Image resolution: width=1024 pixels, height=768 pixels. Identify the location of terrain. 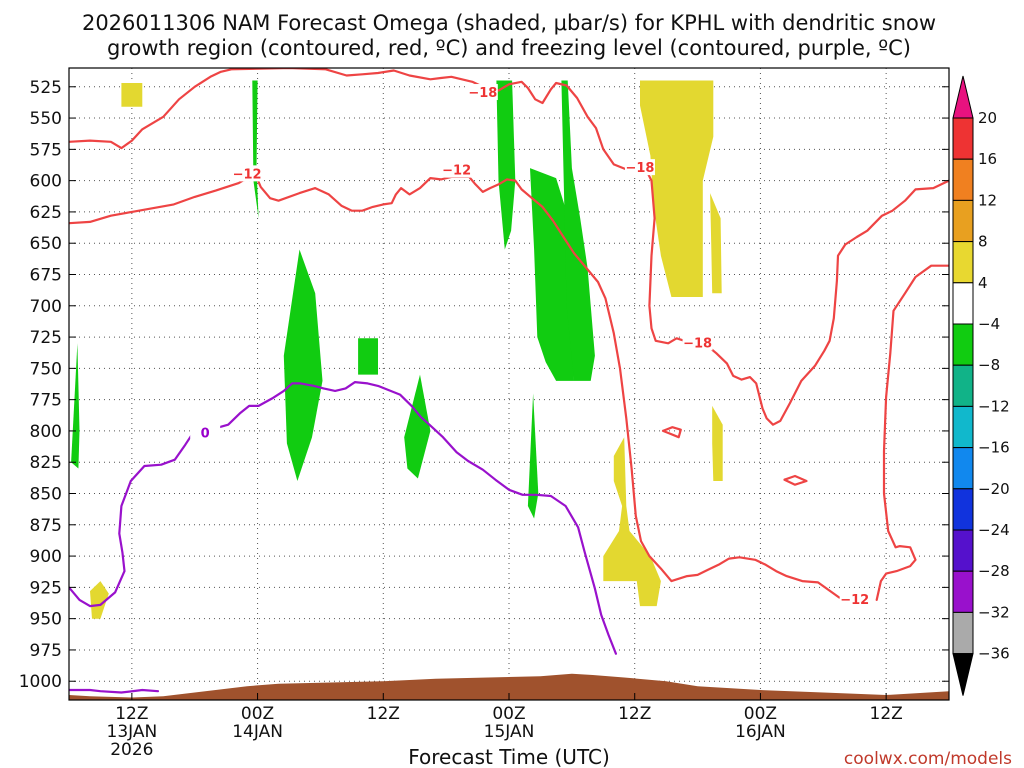
(509, 686).